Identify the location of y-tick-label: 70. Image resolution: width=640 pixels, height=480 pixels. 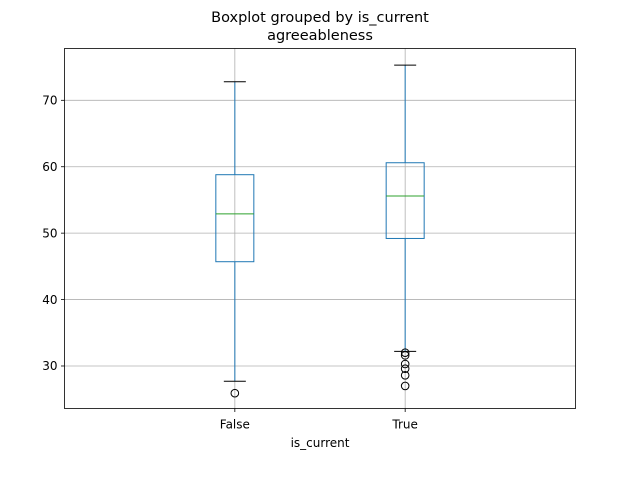
(49, 101).